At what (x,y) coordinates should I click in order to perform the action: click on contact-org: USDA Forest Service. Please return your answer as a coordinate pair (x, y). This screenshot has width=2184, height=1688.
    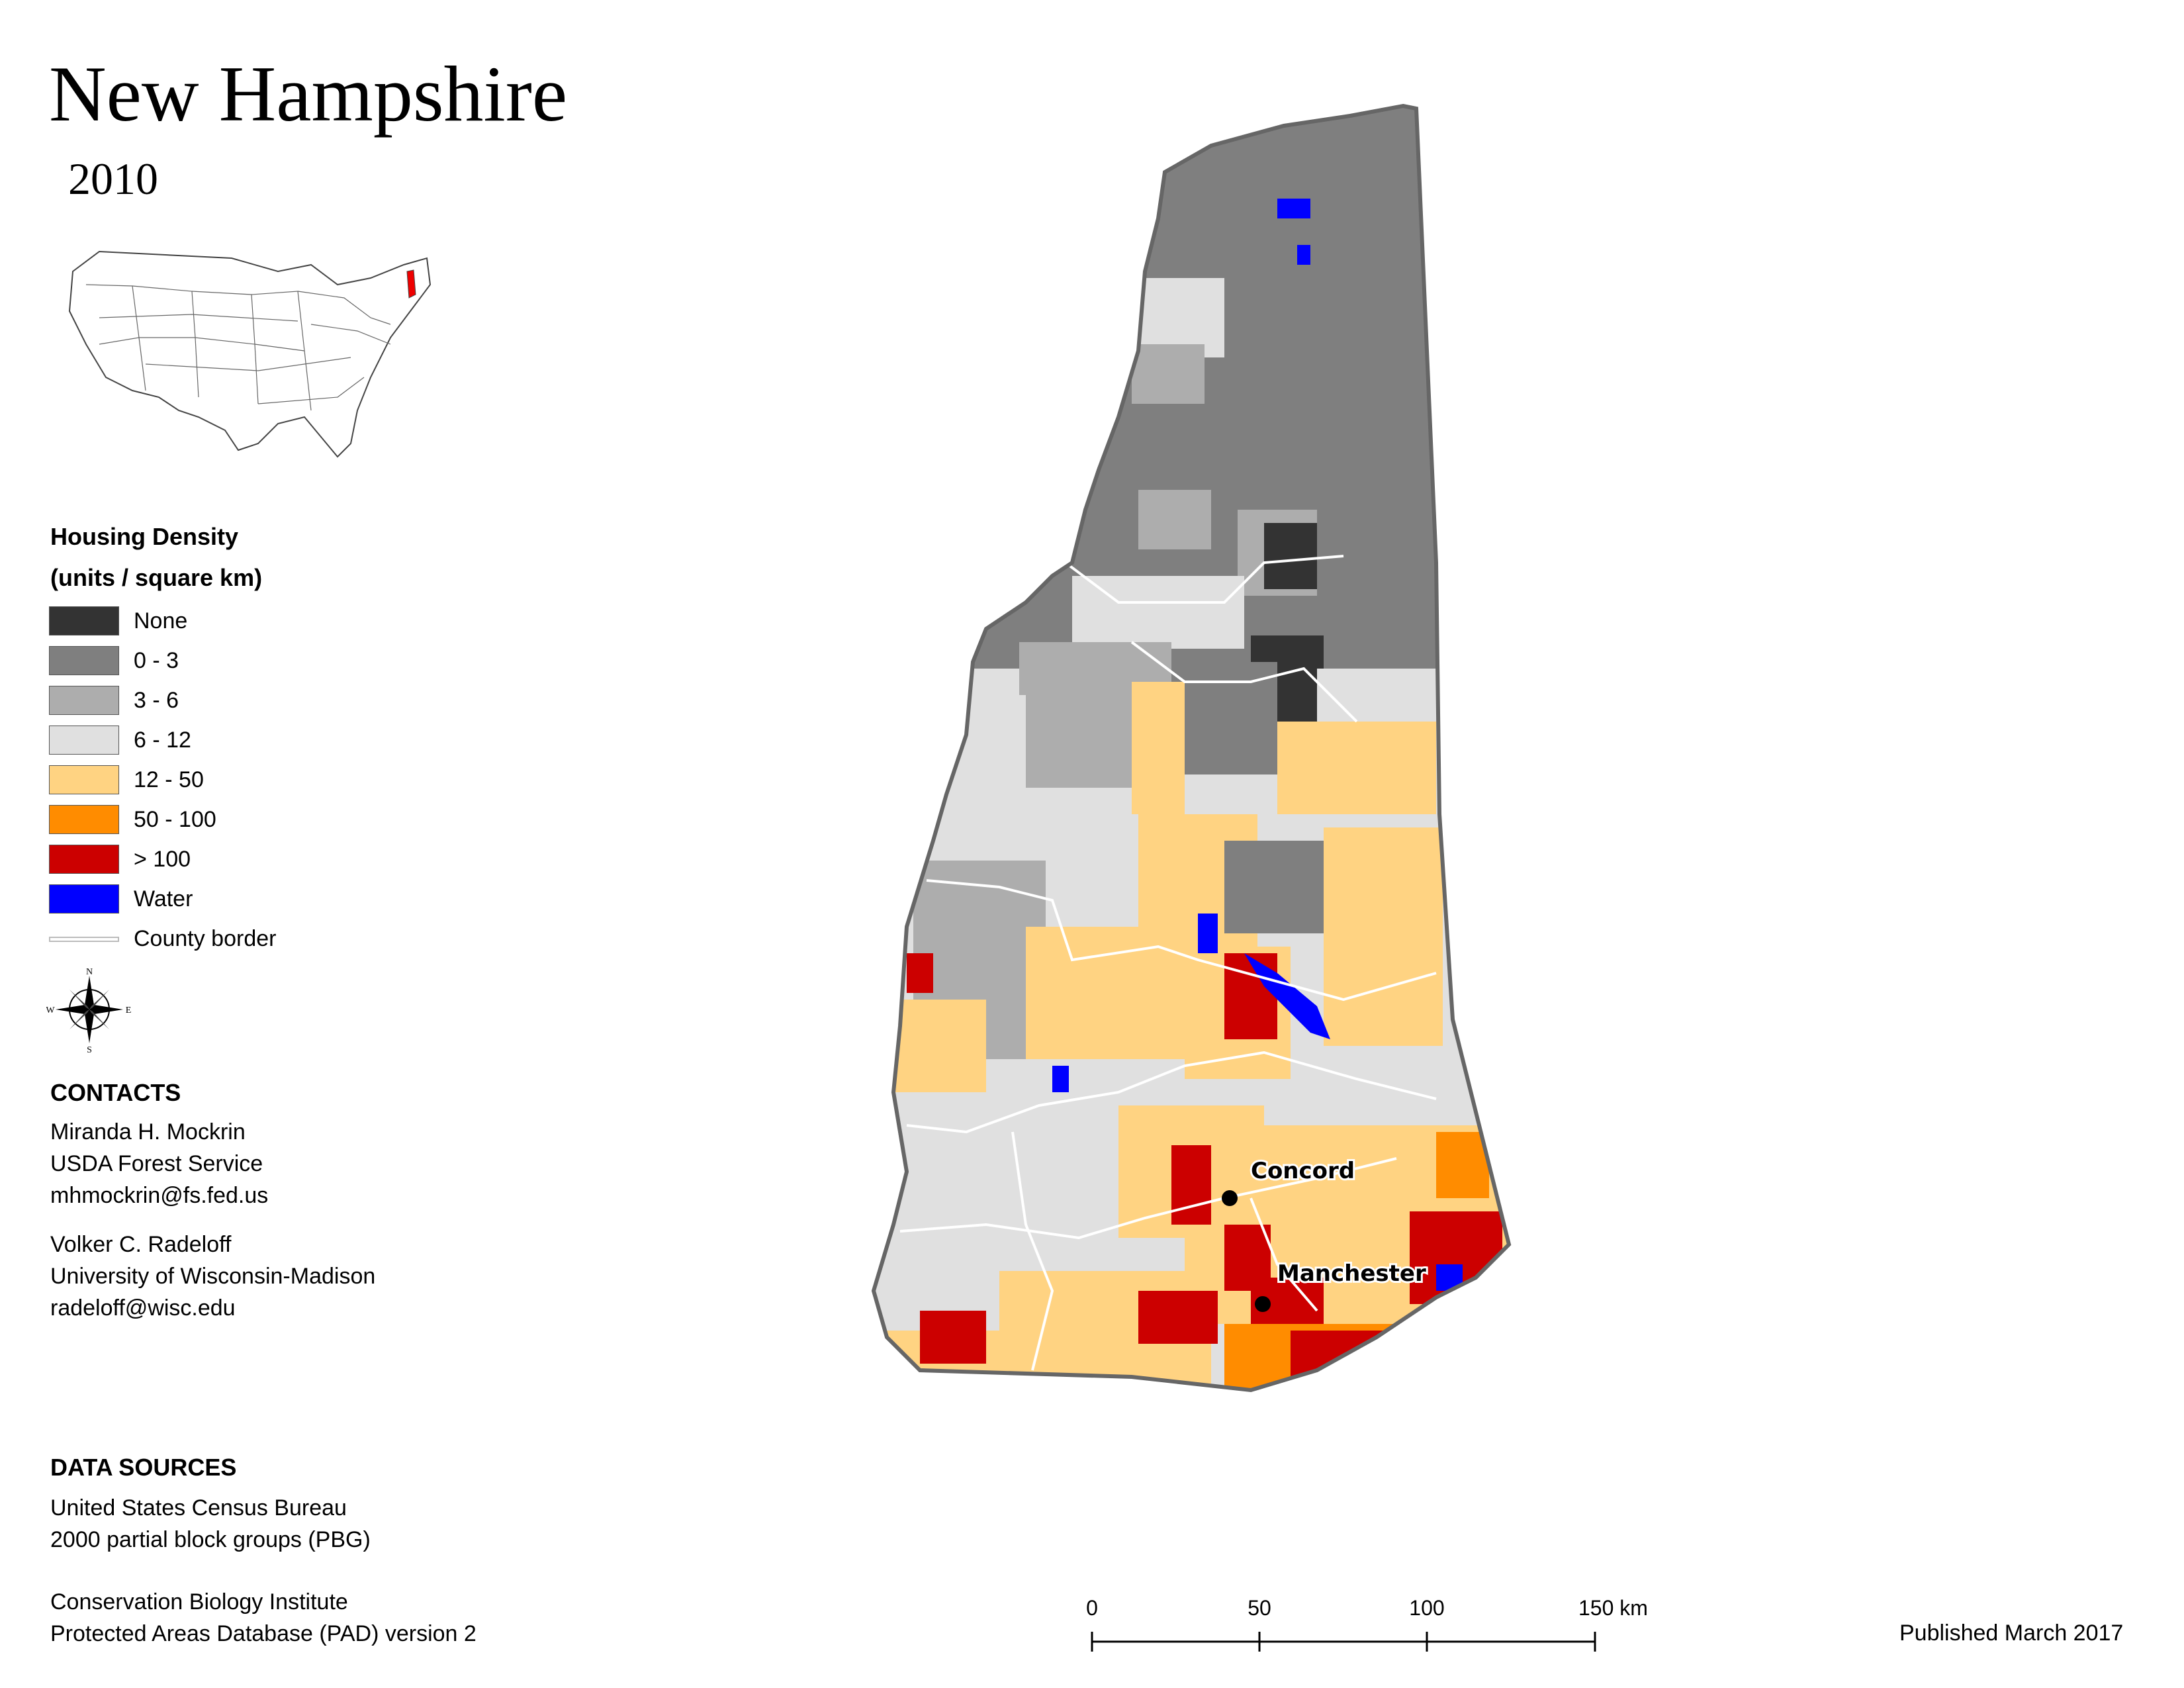
    Looking at the image, I should click on (156, 1163).